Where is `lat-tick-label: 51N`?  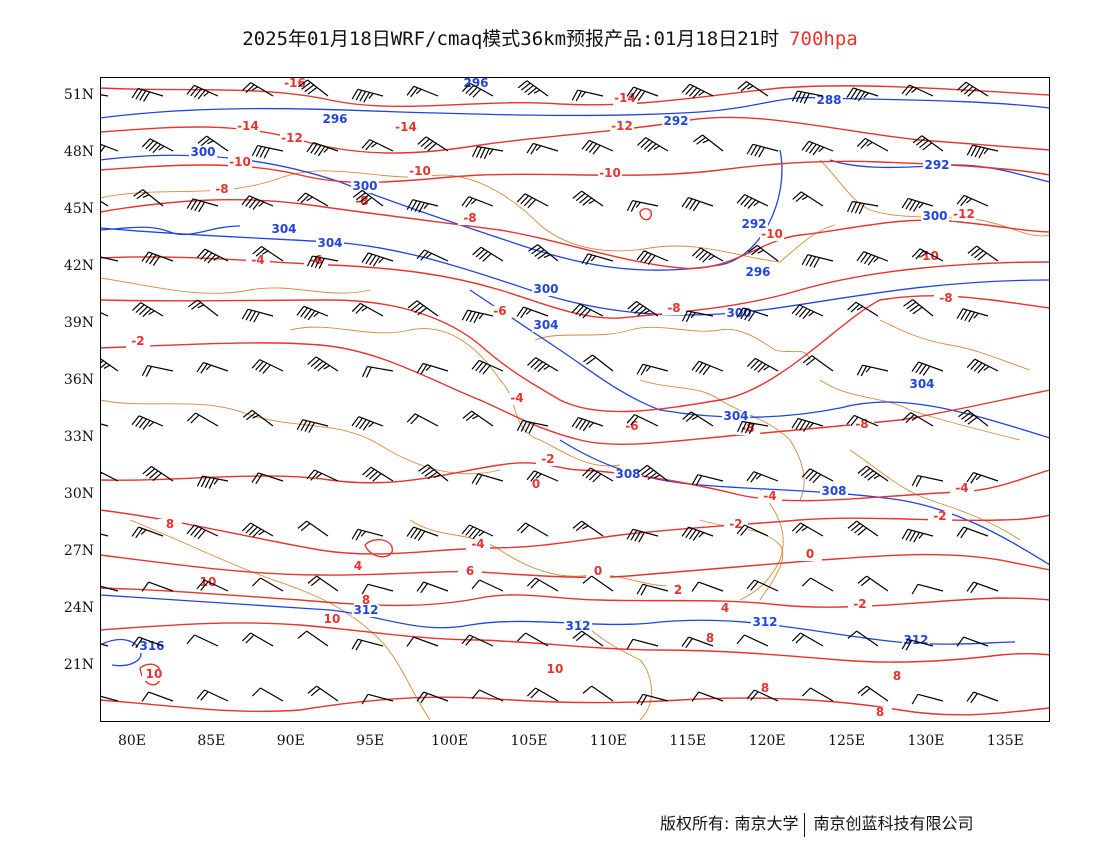
lat-tick-label: 51N is located at coordinates (78, 95).